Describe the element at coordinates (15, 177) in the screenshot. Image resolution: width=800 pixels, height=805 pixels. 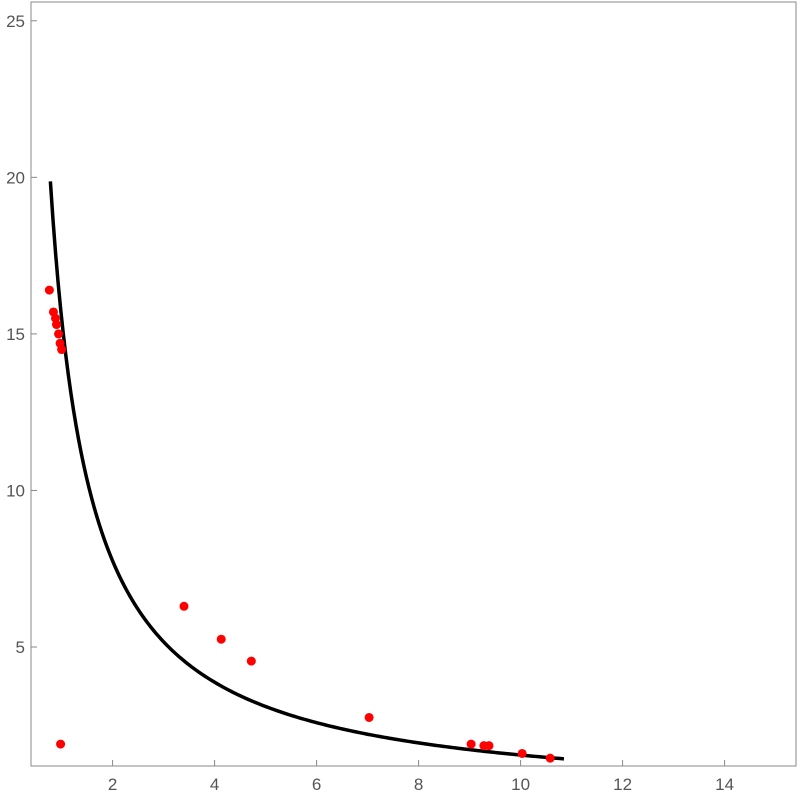
I see `y-tick-label-3: 20` at that location.